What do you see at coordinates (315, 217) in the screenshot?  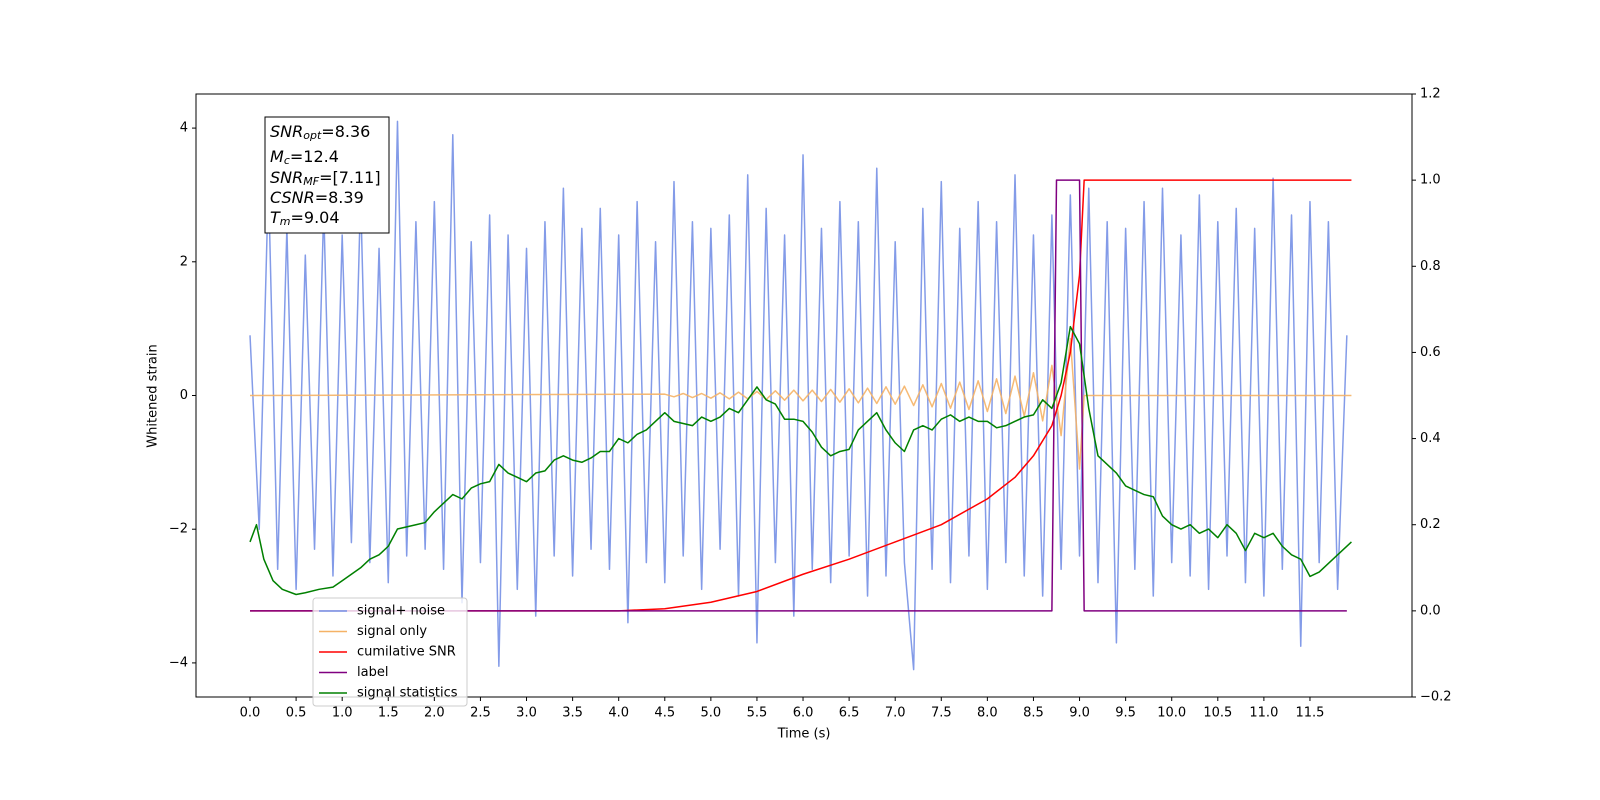 I see `annotation-value: =9.04` at bounding box center [315, 217].